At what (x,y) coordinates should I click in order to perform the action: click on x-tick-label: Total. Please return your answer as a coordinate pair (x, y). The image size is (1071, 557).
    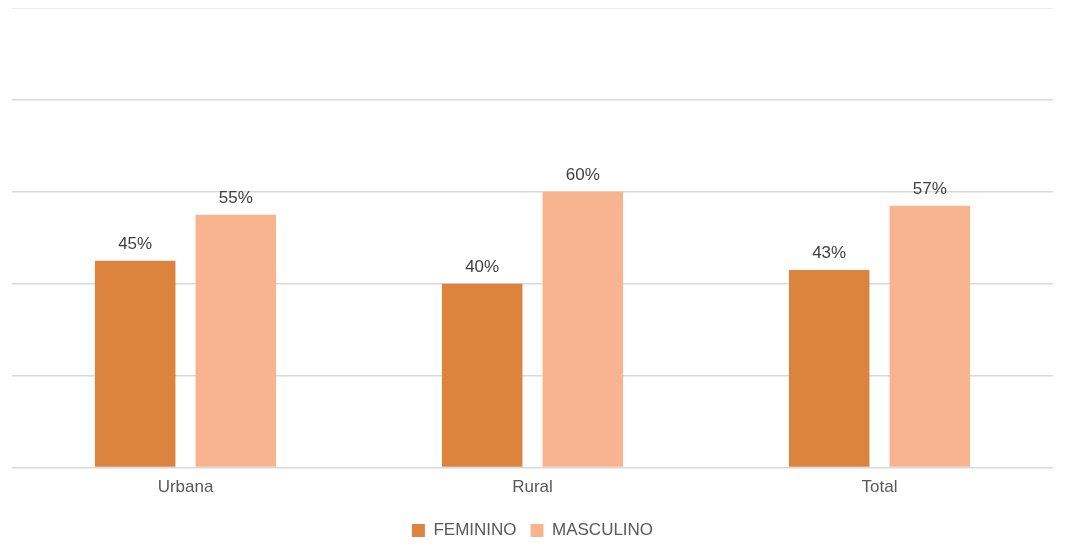
    Looking at the image, I should click on (879, 487).